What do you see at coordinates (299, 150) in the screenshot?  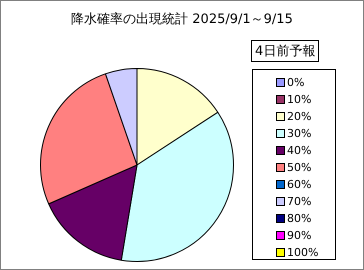 I see `legend-label: 40%` at bounding box center [299, 150].